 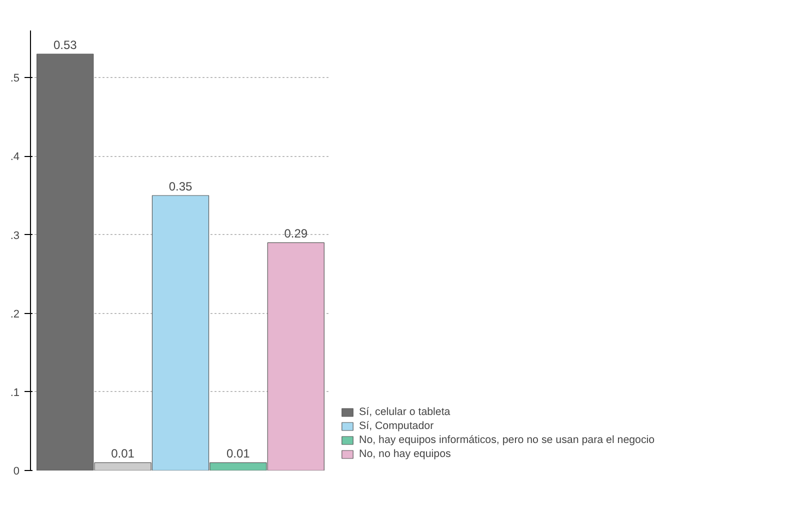 What do you see at coordinates (405, 454) in the screenshot?
I see `legend-label: No, no hay equipos` at bounding box center [405, 454].